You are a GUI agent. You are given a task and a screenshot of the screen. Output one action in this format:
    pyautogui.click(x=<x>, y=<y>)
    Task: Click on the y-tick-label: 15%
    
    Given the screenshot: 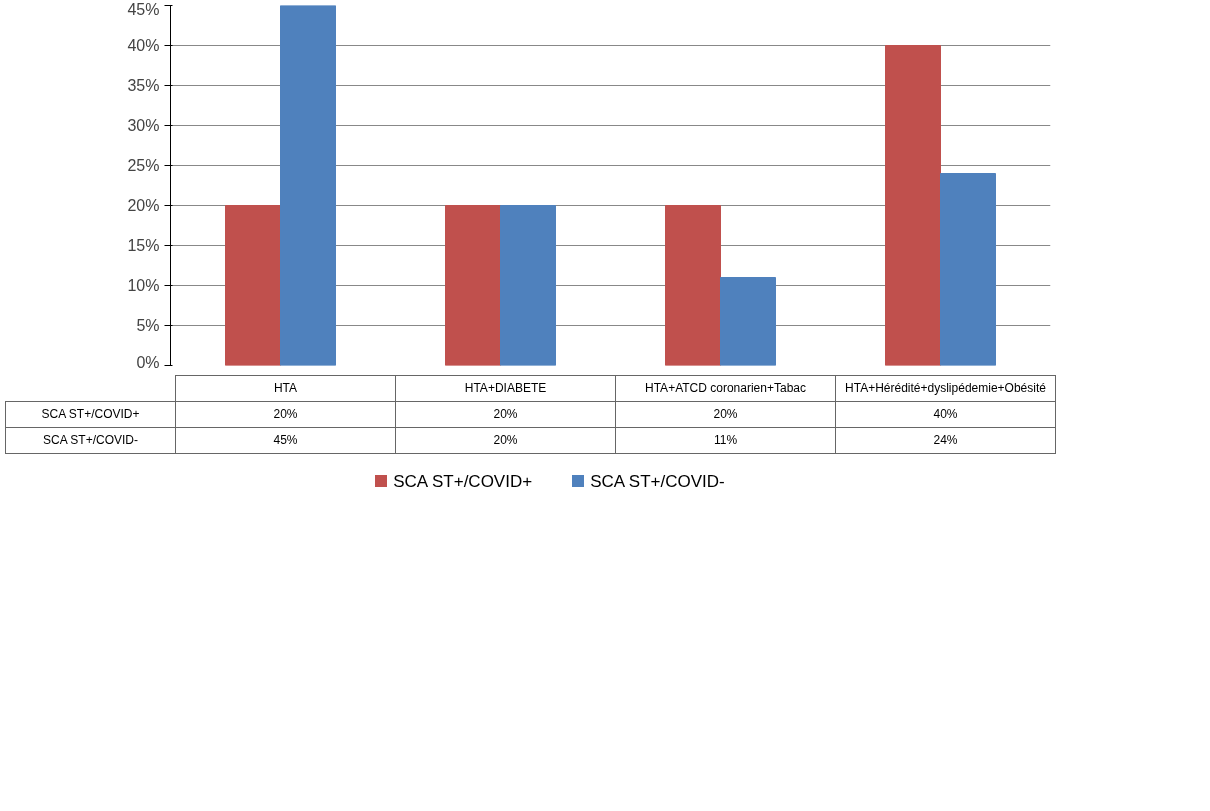 What is the action you would take?
    pyautogui.click(x=143, y=245)
    